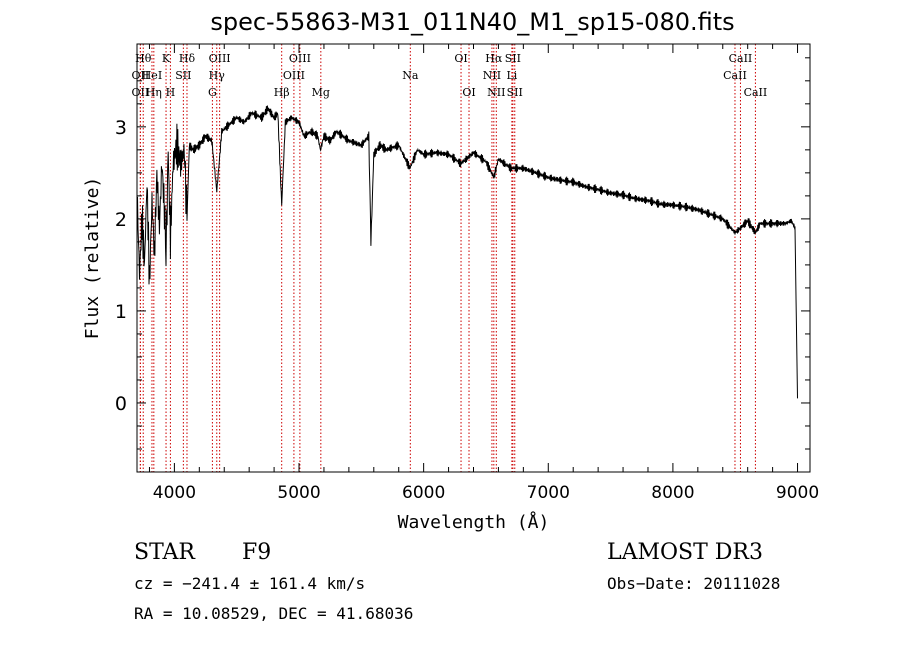 The height and width of the screenshot is (649, 900). Describe the element at coordinates (472, 22) in the screenshot. I see `chart-title: spec-55863-M31_011N40_M1_sp15-080.fits` at that location.